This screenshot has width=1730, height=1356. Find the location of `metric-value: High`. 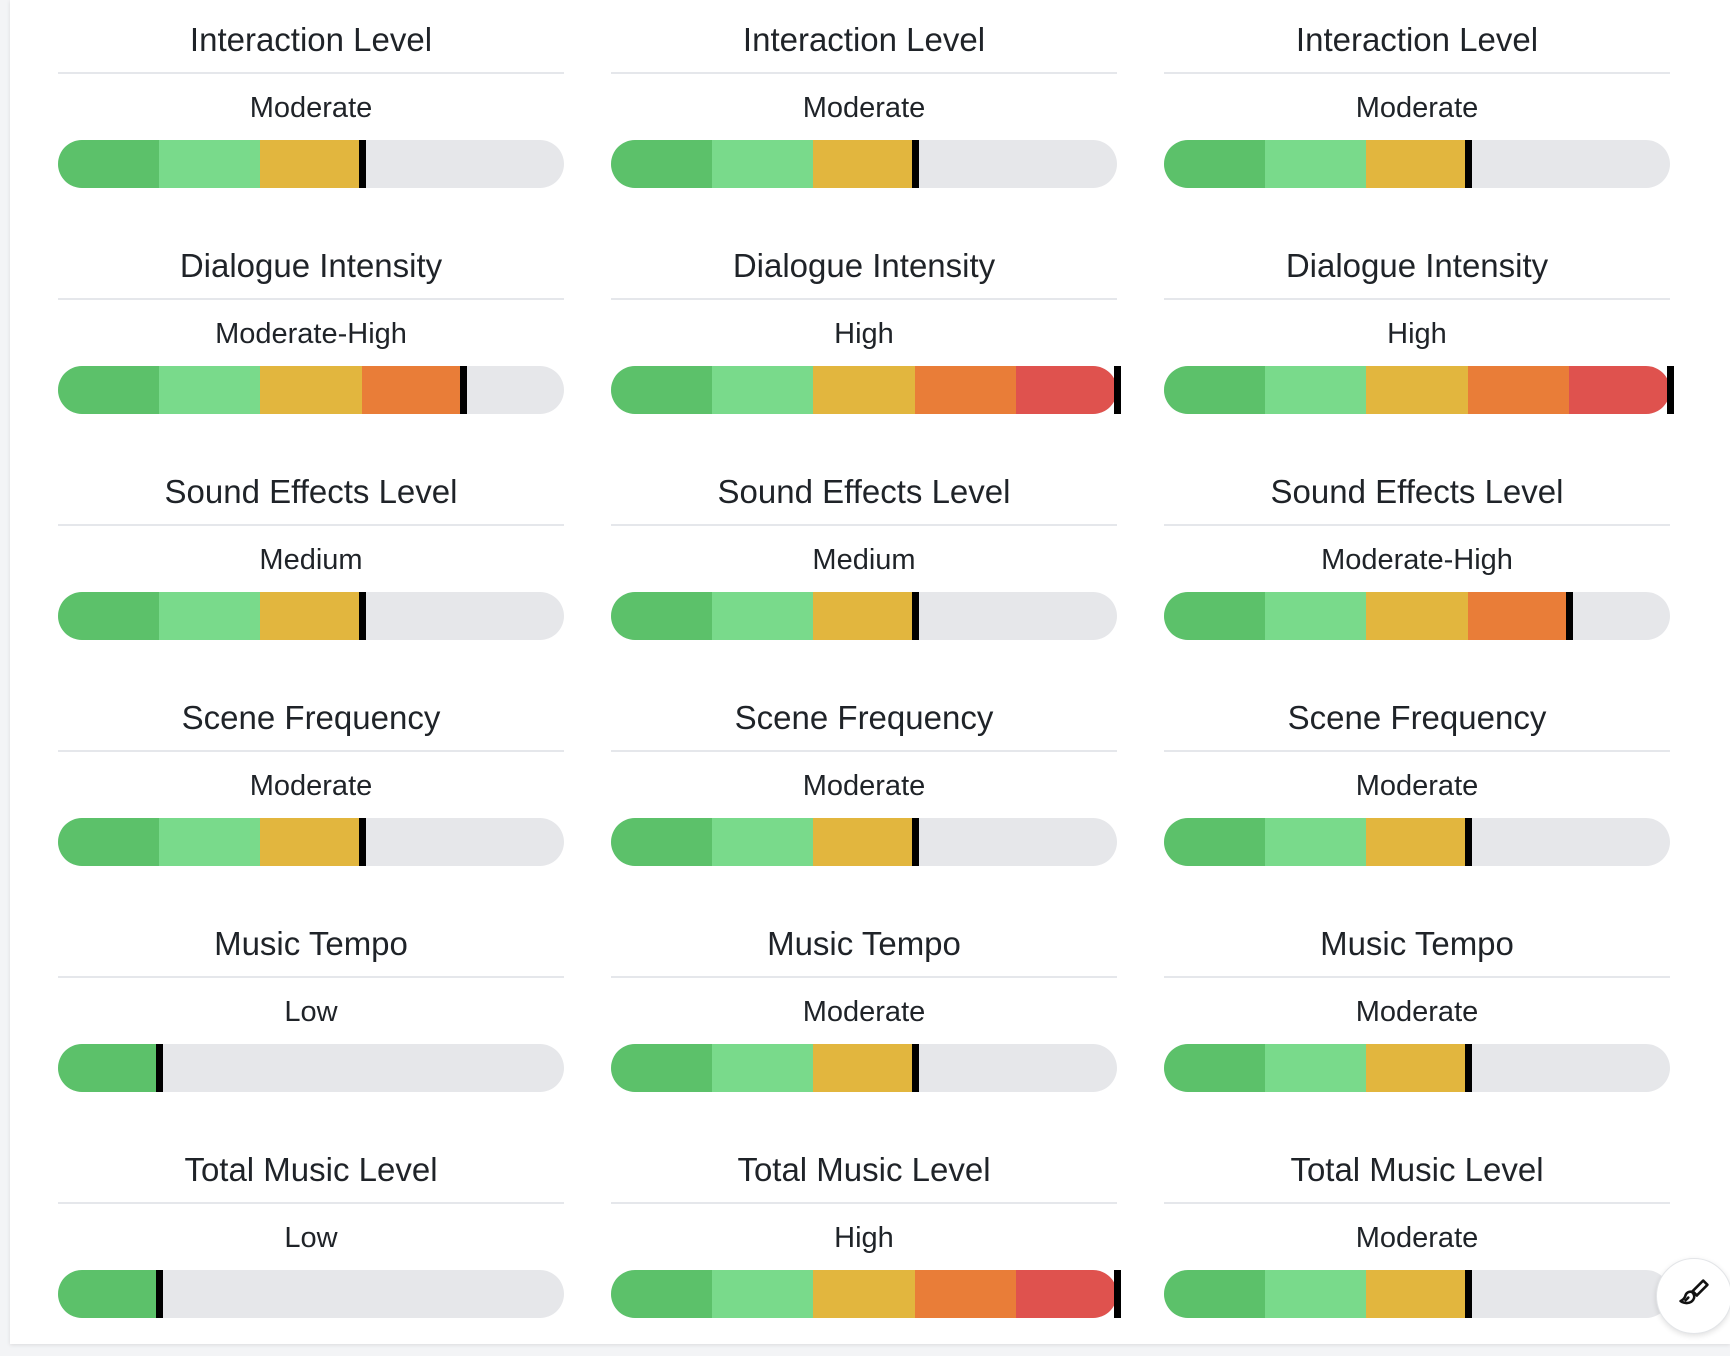

metric-value: High is located at coordinates (1417, 334).